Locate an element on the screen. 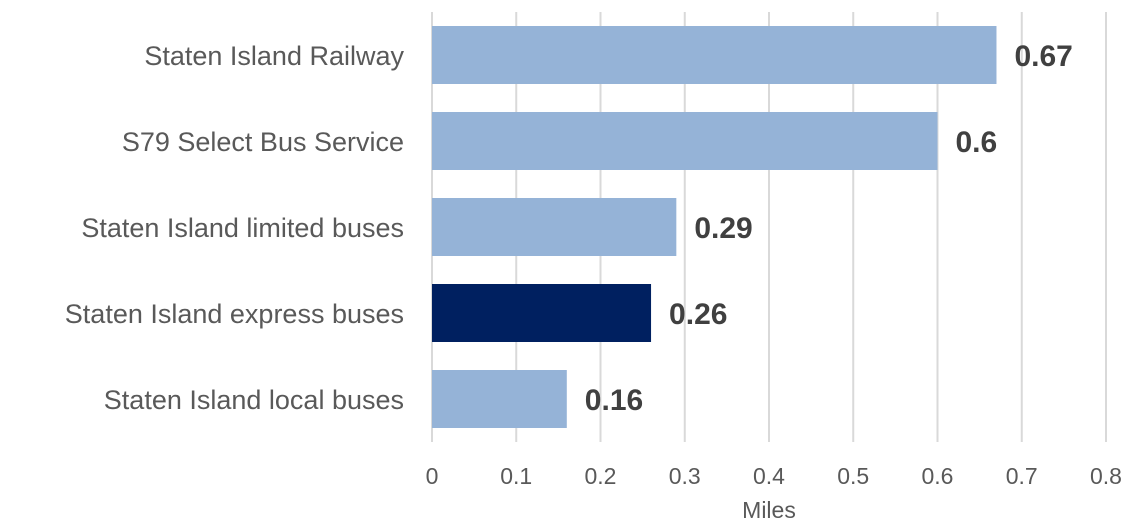 Image resolution: width=1130 pixels, height=529 pixels. category-label: Staten Island express buses is located at coordinates (234, 314).